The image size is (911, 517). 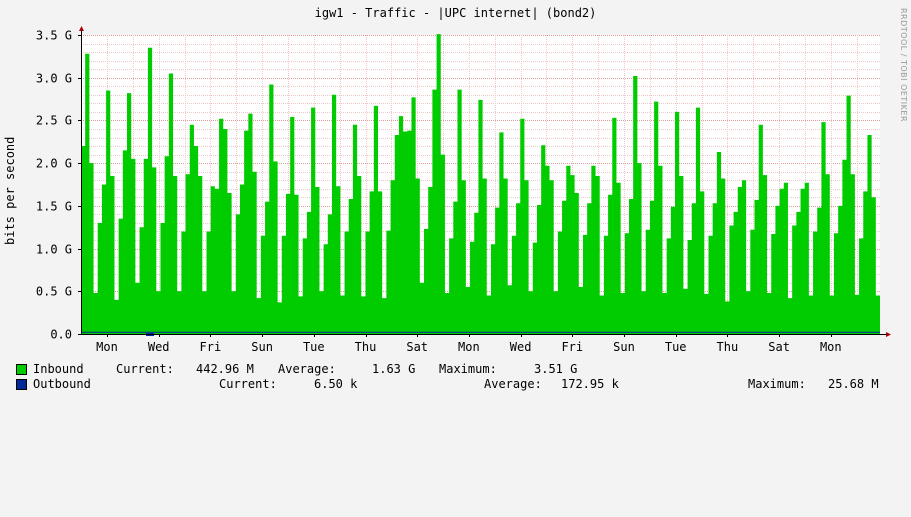 I want to click on y-tick-label: 2.0 G, so click(x=54, y=164).